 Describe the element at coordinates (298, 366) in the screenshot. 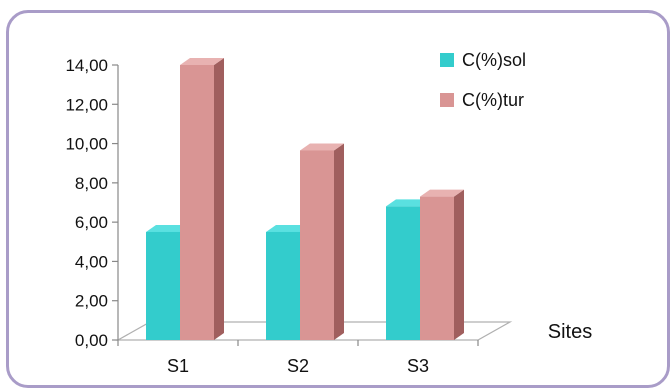

I see `x-tick-label: S2` at that location.